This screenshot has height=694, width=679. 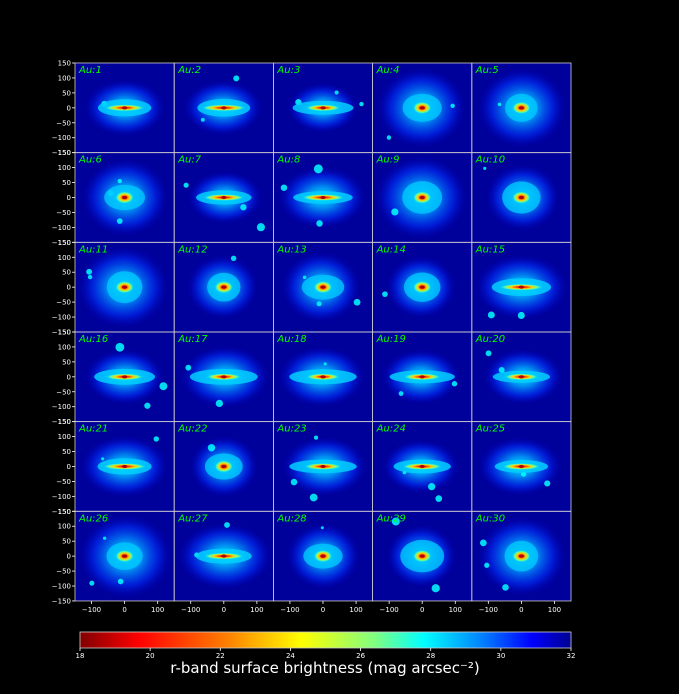 What do you see at coordinates (288, 160) in the screenshot?
I see `panel-label: Au:8` at bounding box center [288, 160].